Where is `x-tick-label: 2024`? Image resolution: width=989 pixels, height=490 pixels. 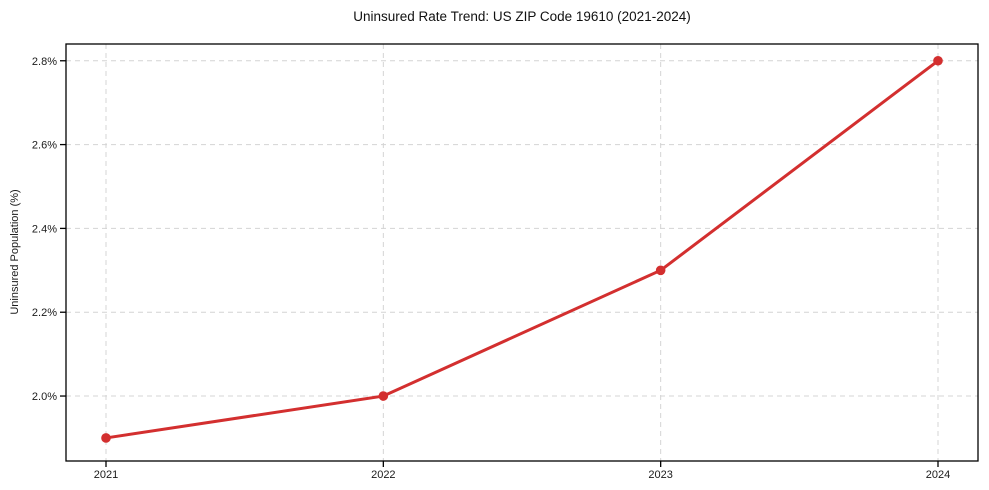 x-tick-label: 2024 is located at coordinates (938, 475).